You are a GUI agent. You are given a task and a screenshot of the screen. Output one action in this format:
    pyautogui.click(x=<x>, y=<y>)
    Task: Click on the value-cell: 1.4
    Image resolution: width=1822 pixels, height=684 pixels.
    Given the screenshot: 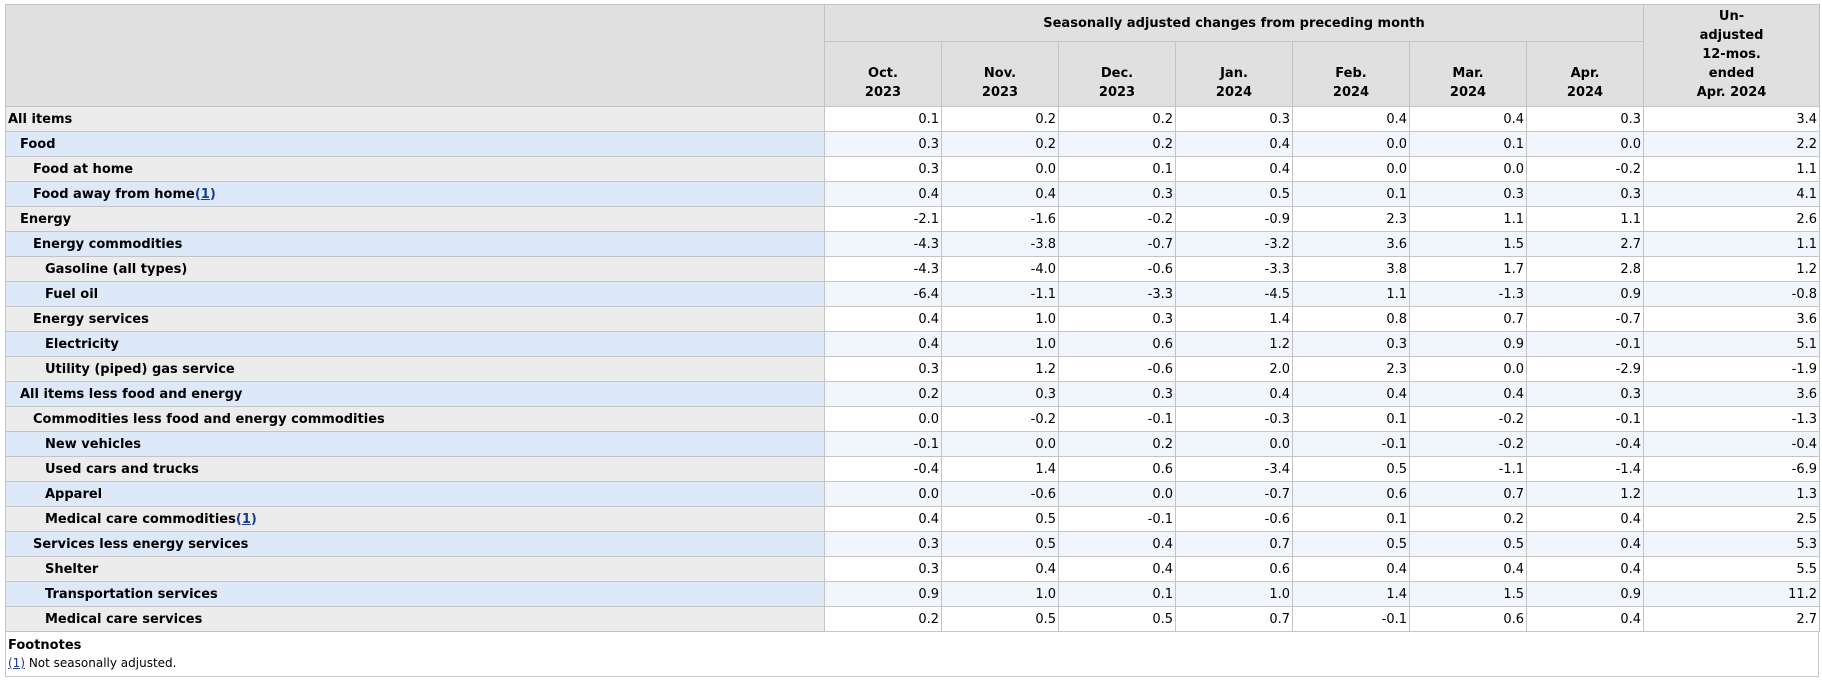 What is the action you would take?
    pyautogui.click(x=1000, y=469)
    